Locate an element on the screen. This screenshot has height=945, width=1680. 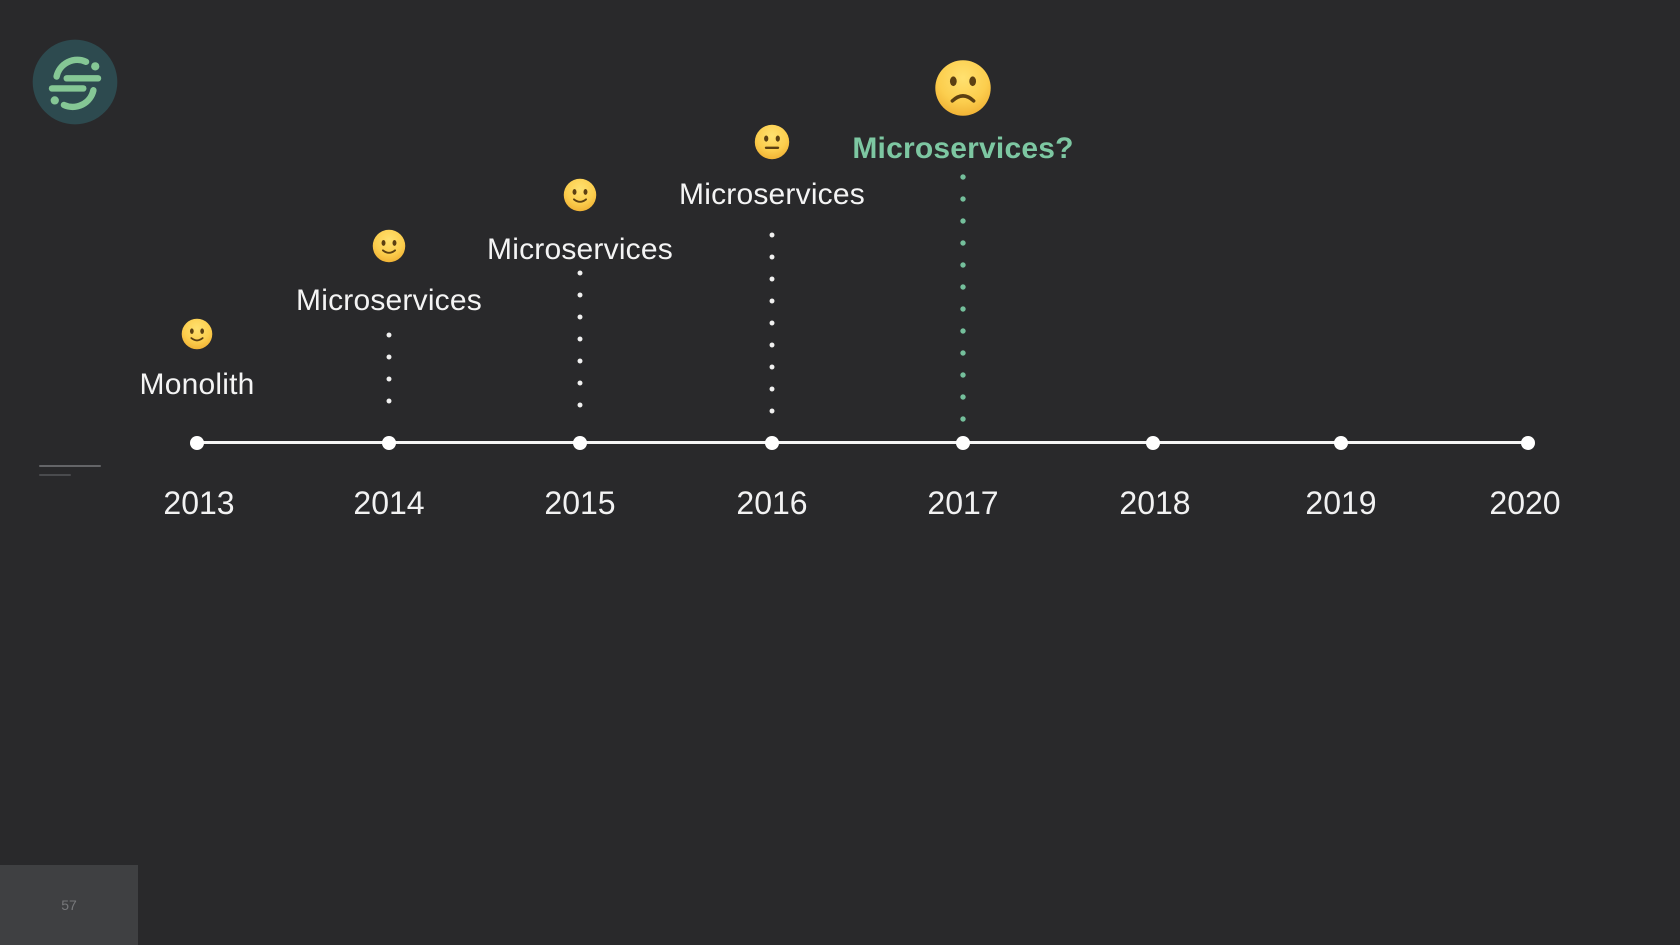
year-label-2019: 2019 is located at coordinates (1341, 503).